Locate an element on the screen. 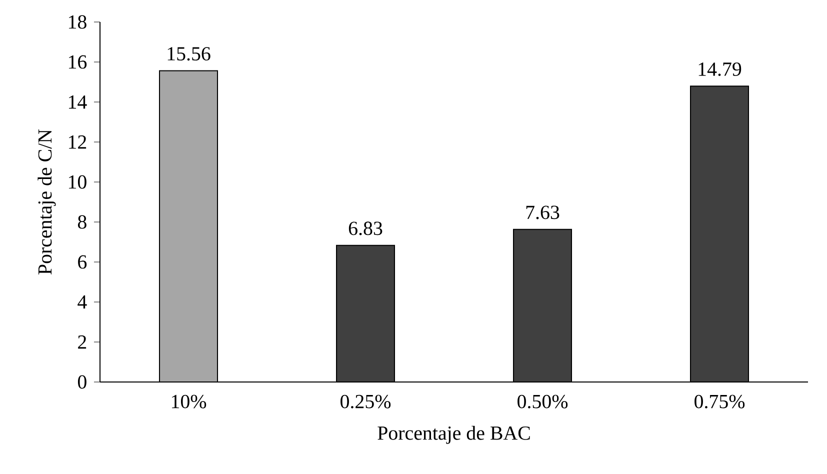  x-axis-title: Porcentaje de BAC is located at coordinates (454, 435).